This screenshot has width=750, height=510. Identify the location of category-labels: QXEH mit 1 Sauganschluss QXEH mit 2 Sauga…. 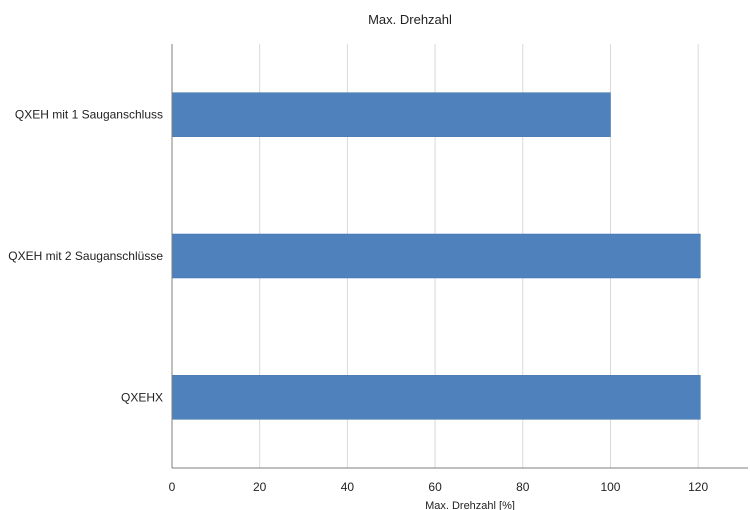
(85, 256).